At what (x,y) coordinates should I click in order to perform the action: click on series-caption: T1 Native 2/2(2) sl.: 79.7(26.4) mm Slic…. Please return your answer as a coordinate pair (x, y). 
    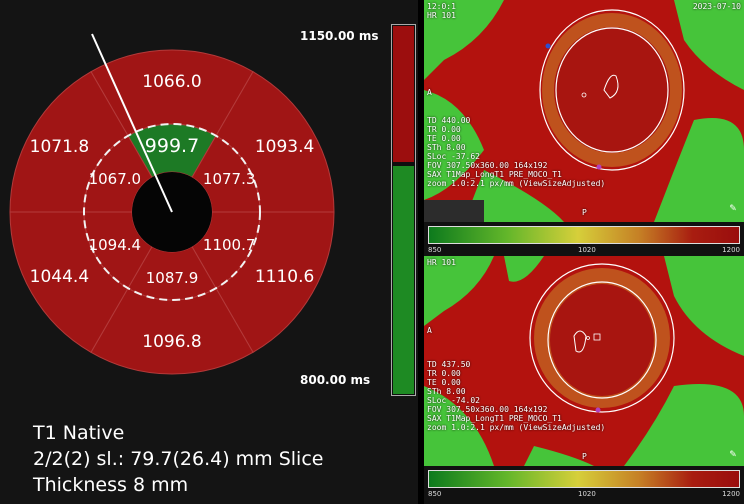
    Looking at the image, I should click on (178, 459).